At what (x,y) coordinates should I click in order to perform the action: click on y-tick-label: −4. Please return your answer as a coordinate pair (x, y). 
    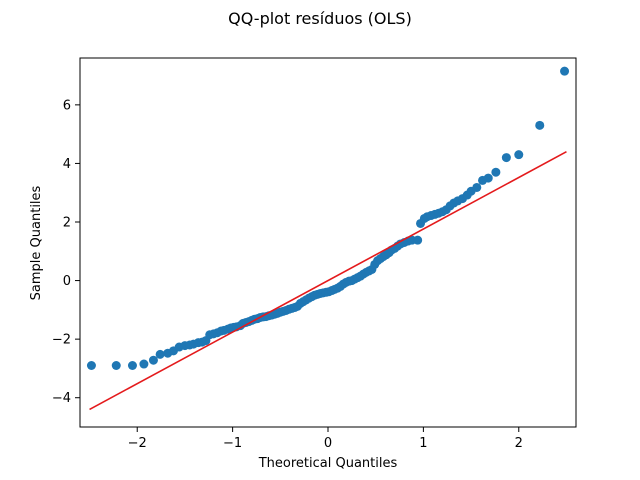
    Looking at the image, I should click on (61, 398).